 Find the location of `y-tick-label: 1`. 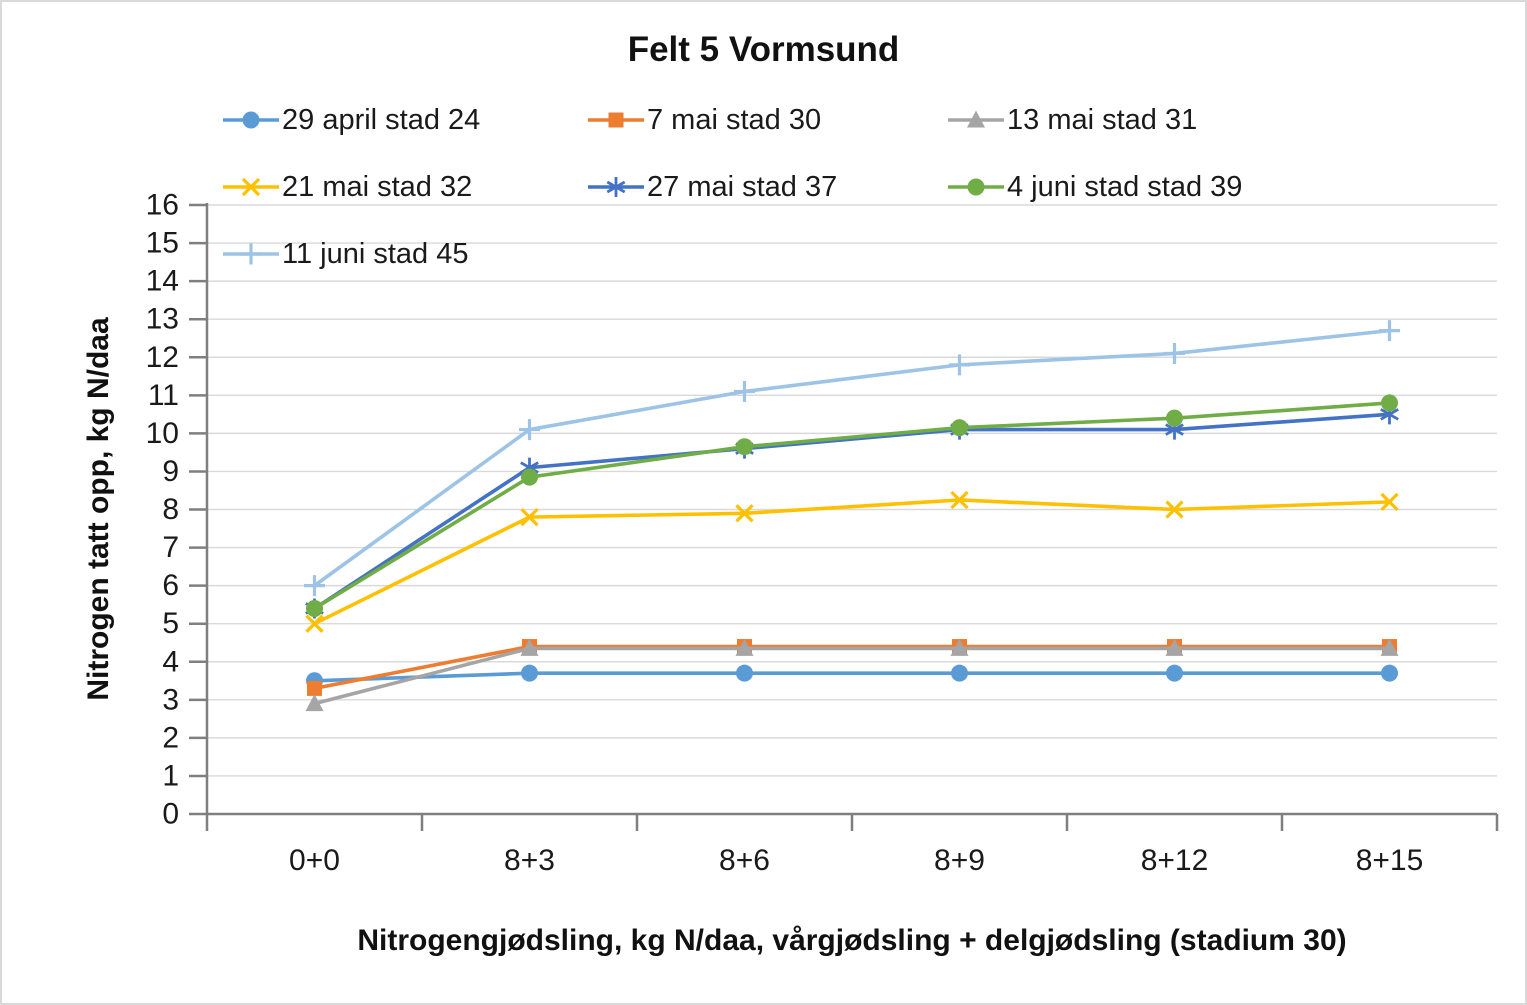

y-tick-label: 1 is located at coordinates (170, 775).